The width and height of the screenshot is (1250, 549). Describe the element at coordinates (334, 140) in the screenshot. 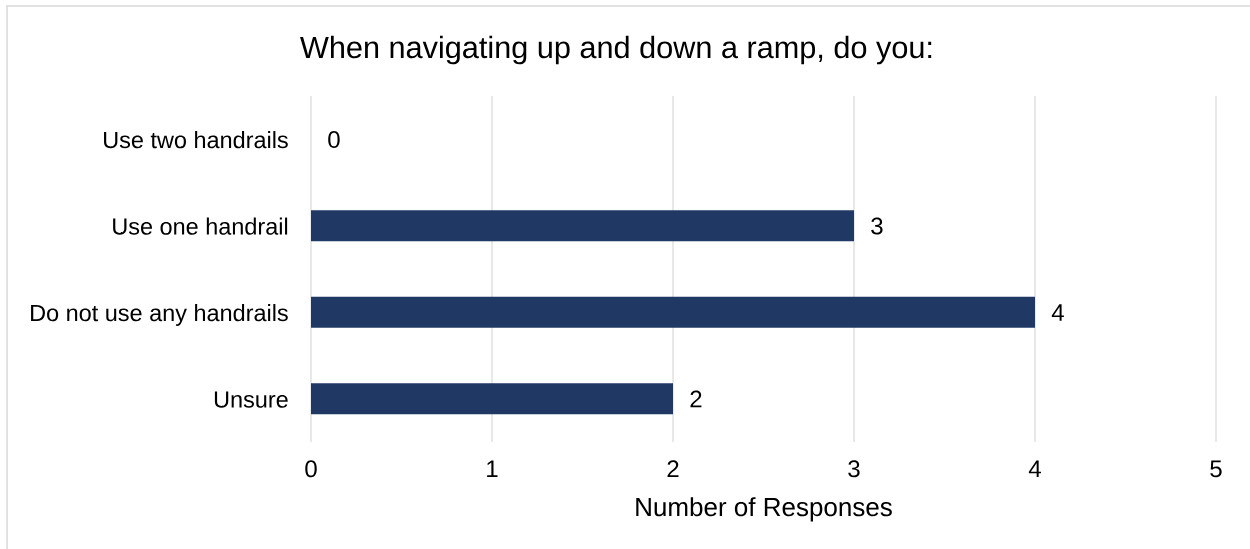

I see `data-label: 0` at that location.